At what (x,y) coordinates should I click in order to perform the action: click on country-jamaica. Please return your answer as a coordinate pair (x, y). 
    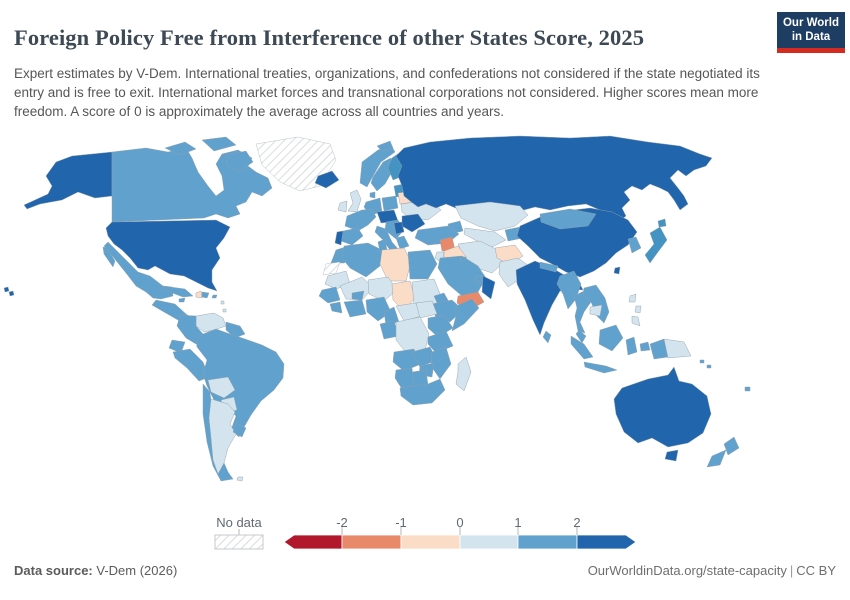
    Looking at the image, I should click on (182, 300).